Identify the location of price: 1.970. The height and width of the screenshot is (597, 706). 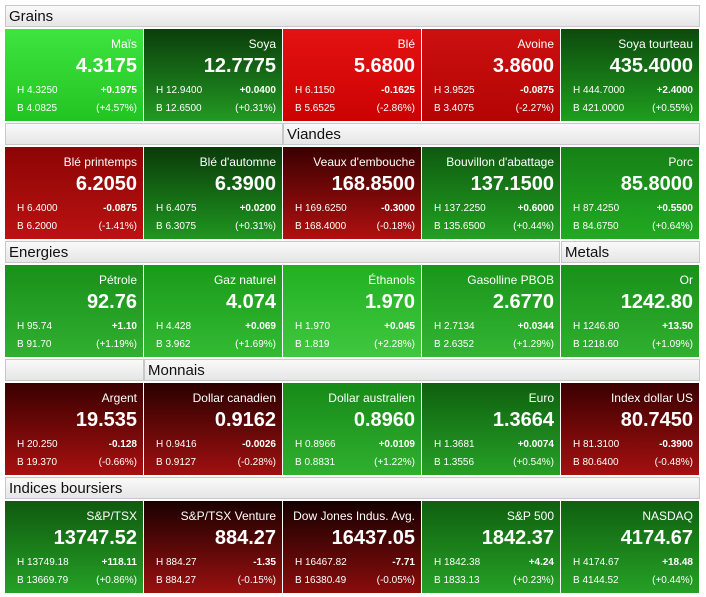
(389, 302).